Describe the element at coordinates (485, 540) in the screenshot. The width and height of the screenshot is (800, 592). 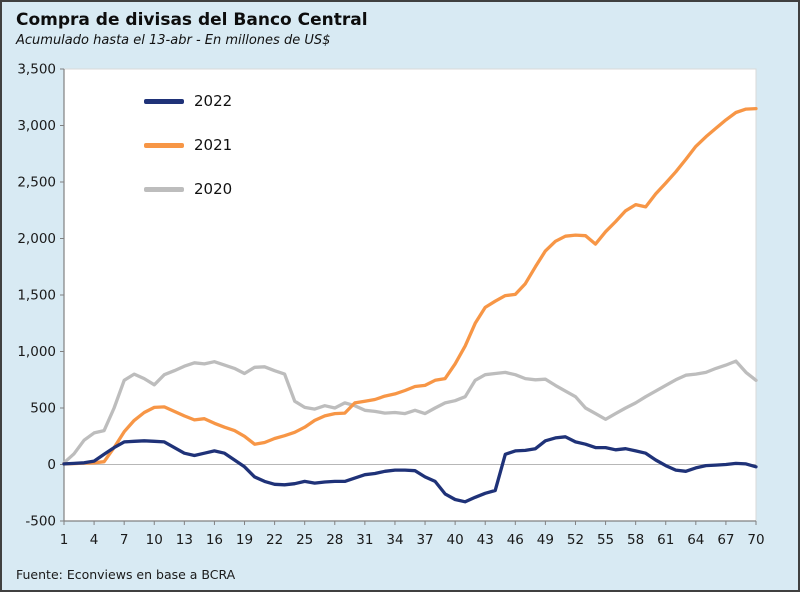
I see `svg-text: 43` at that location.